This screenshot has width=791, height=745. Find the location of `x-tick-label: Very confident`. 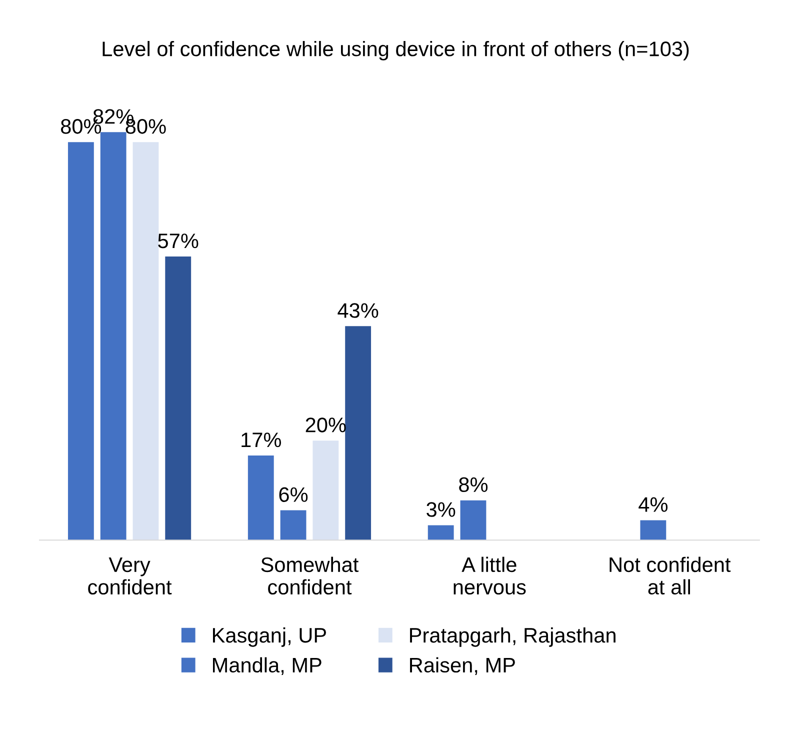

x-tick-label: Very confident is located at coordinates (130, 576).